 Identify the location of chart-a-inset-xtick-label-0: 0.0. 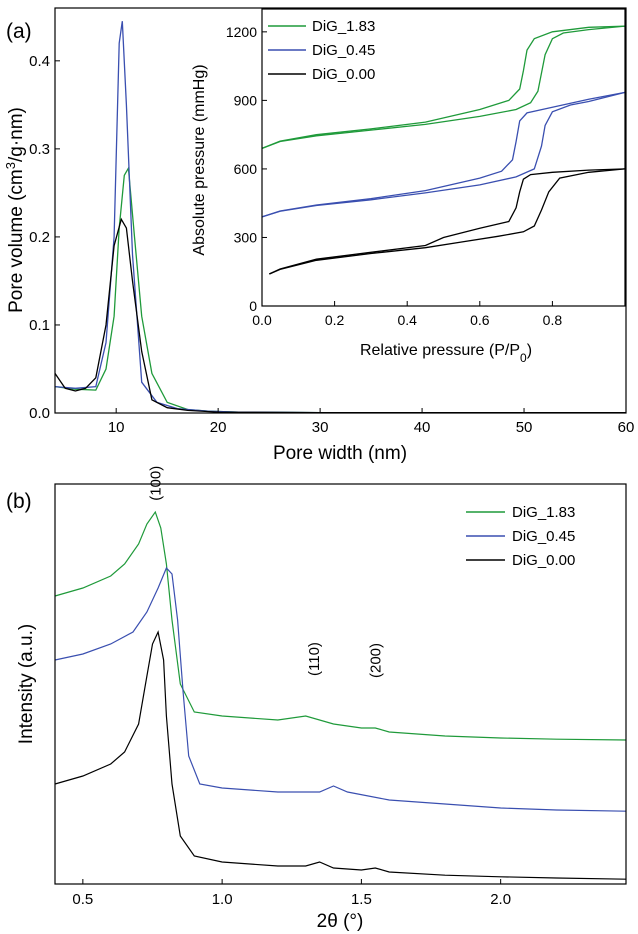
(262, 320).